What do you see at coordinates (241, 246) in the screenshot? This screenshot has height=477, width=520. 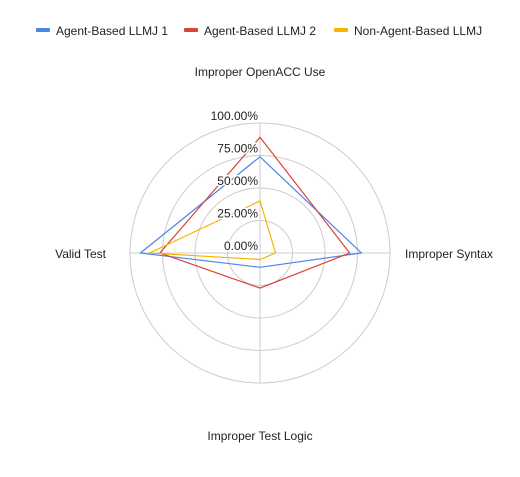 I see `tick-label-0: 0.00%` at bounding box center [241, 246].